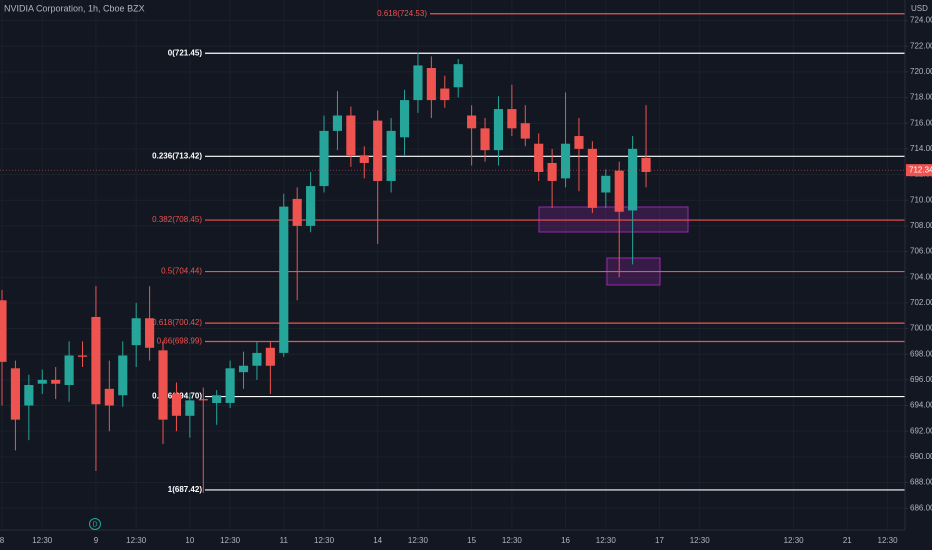 The width and height of the screenshot is (932, 550). I want to click on x-tick-label: 11, so click(284, 540).